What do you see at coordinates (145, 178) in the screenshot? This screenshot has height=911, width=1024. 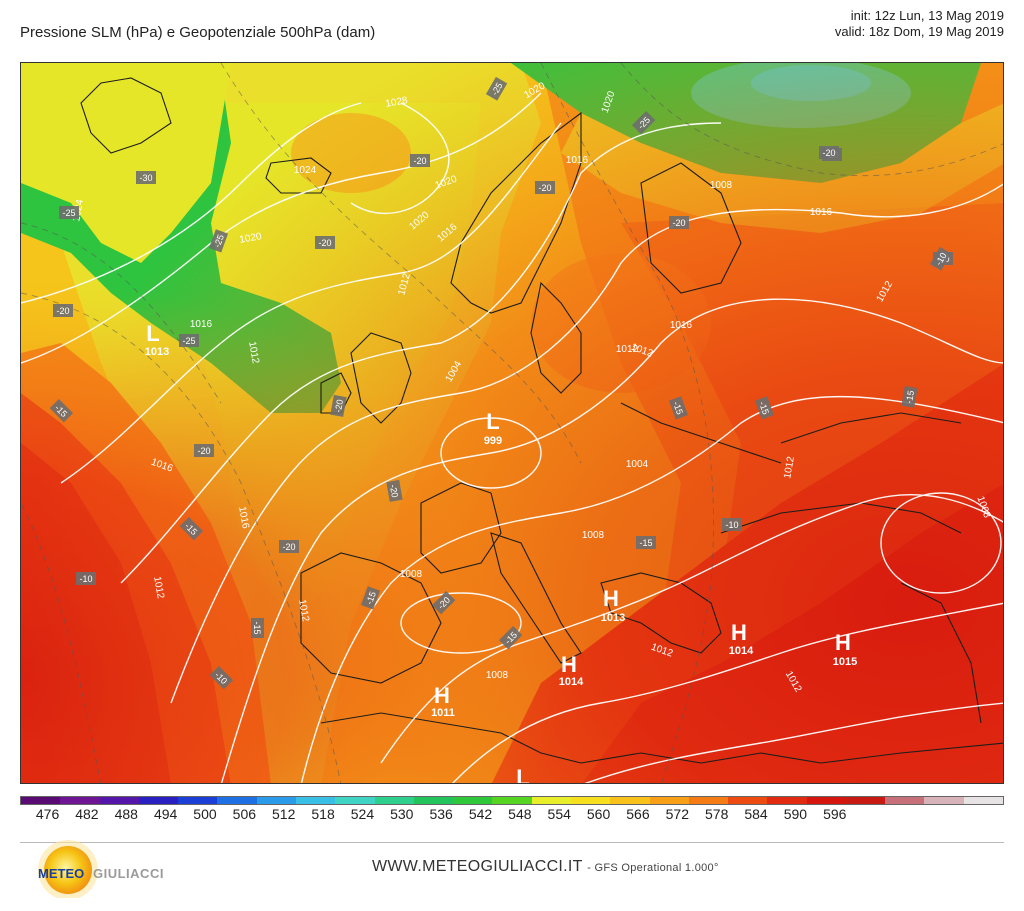 I see `svg-text: -30` at bounding box center [145, 178].